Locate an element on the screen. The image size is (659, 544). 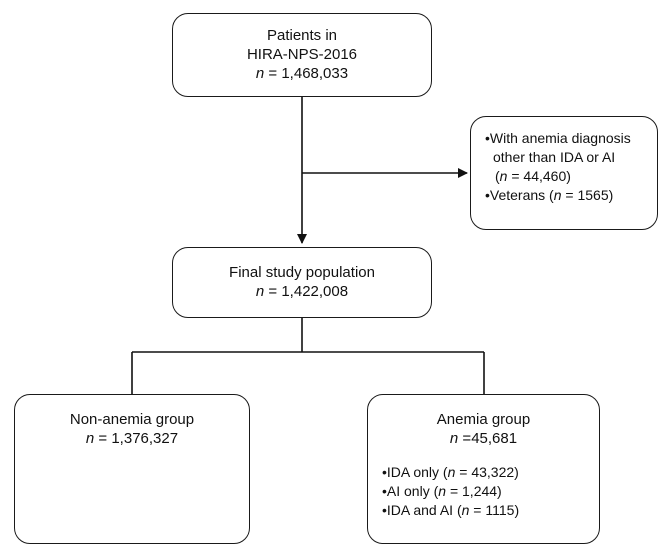
non-anemia-count: n = 1,376,327 is located at coordinates (132, 438).